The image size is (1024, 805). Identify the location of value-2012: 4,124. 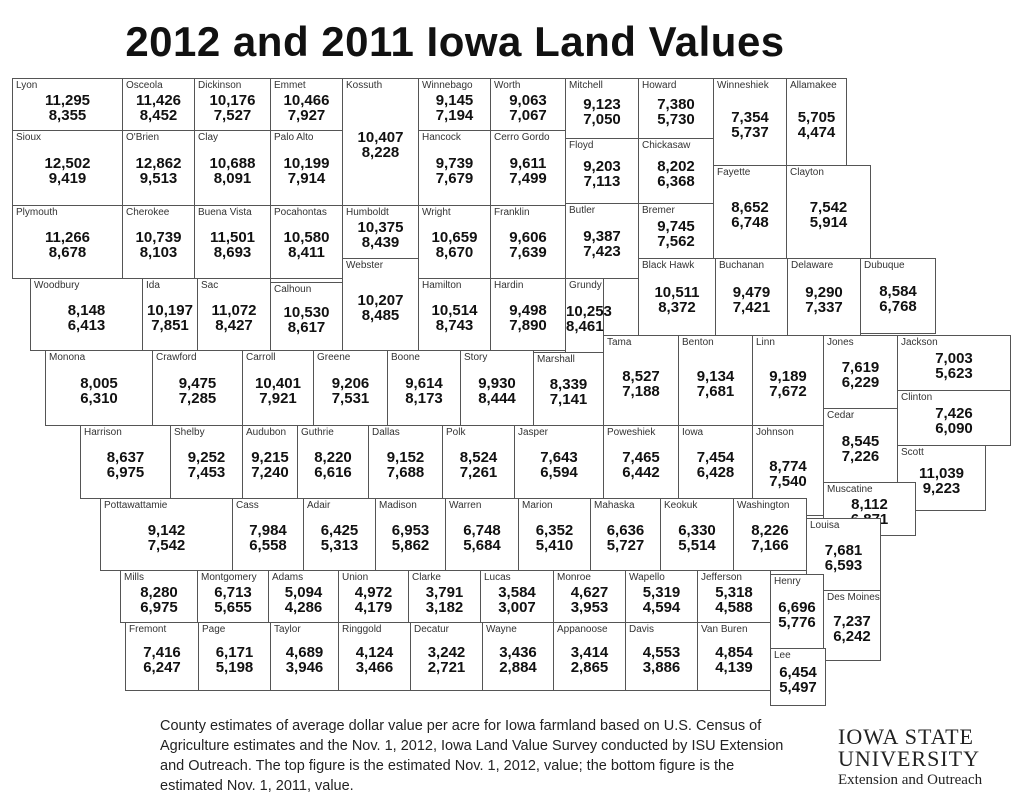
(374, 652).